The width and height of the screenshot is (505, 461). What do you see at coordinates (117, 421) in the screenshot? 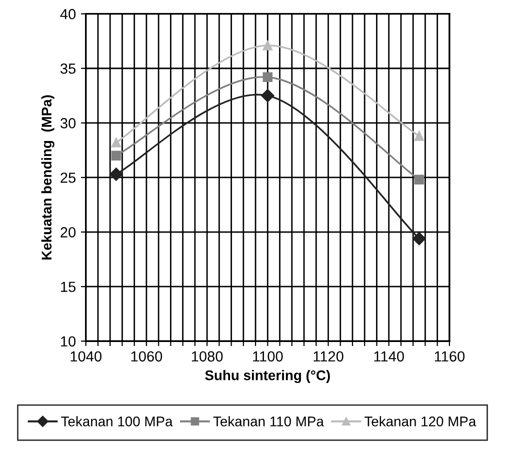
I see `legend-label: Tekanan 100 MPa` at bounding box center [117, 421].